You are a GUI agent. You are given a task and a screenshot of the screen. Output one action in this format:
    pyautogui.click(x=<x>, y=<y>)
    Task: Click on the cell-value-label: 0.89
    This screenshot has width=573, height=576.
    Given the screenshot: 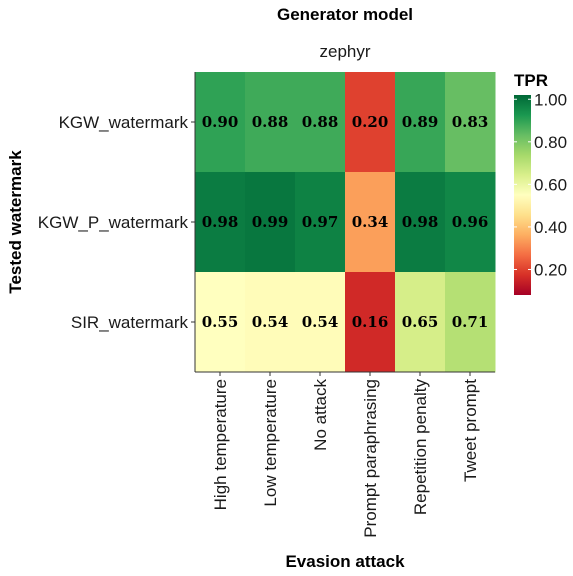 What is the action you would take?
    pyautogui.click(x=420, y=122)
    